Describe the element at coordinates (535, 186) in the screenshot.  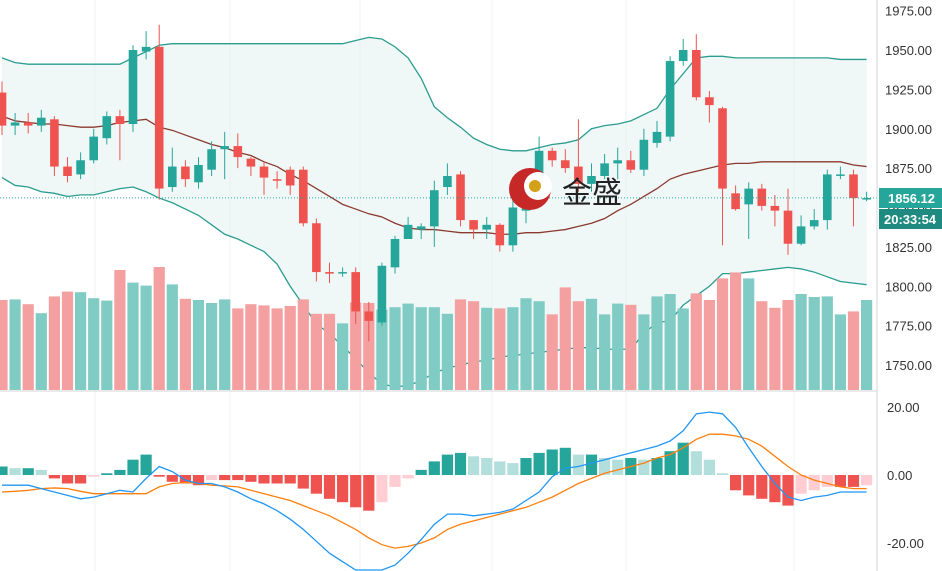
I see `logo-gold-dot-icon` at that location.